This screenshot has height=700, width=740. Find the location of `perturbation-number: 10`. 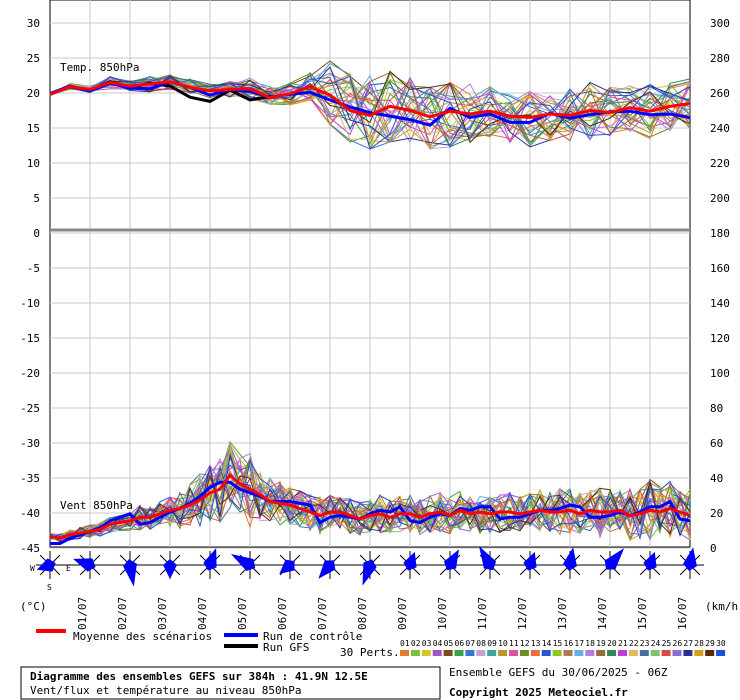

perturbation-number: 10 is located at coordinates (503, 643).